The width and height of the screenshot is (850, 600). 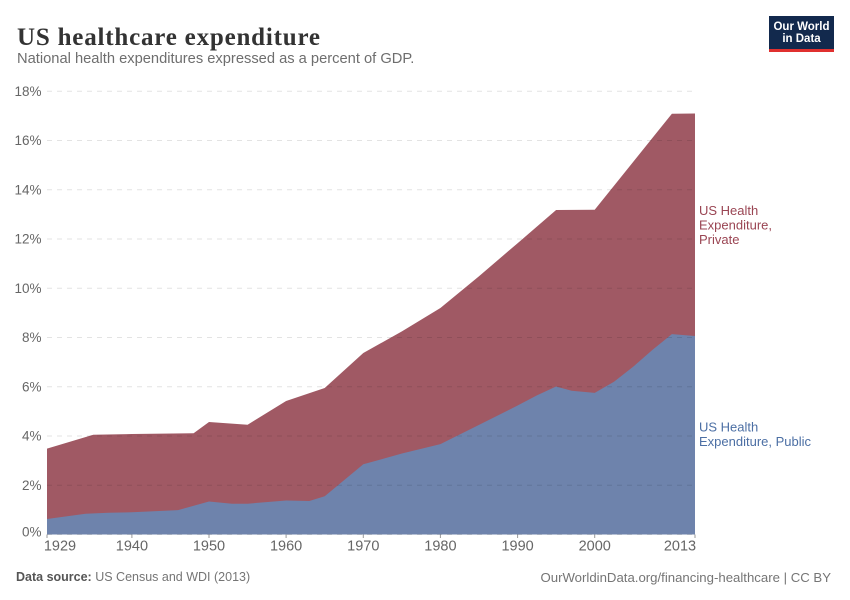 What do you see at coordinates (363, 547) in the screenshot?
I see `svg-text: 1970` at bounding box center [363, 547].